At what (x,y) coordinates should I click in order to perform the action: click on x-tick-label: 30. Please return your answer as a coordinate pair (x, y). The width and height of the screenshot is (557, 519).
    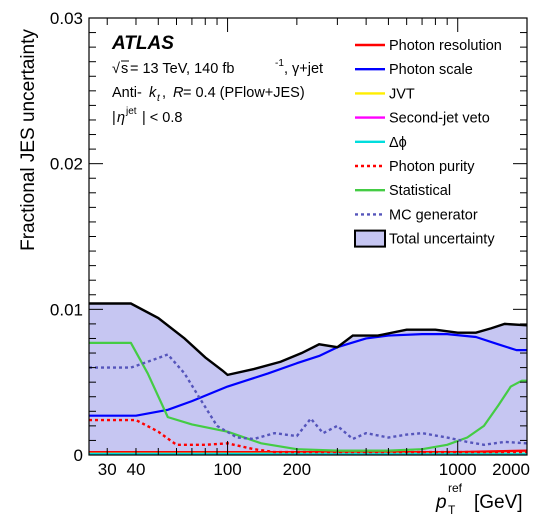
    Looking at the image, I should click on (107, 469).